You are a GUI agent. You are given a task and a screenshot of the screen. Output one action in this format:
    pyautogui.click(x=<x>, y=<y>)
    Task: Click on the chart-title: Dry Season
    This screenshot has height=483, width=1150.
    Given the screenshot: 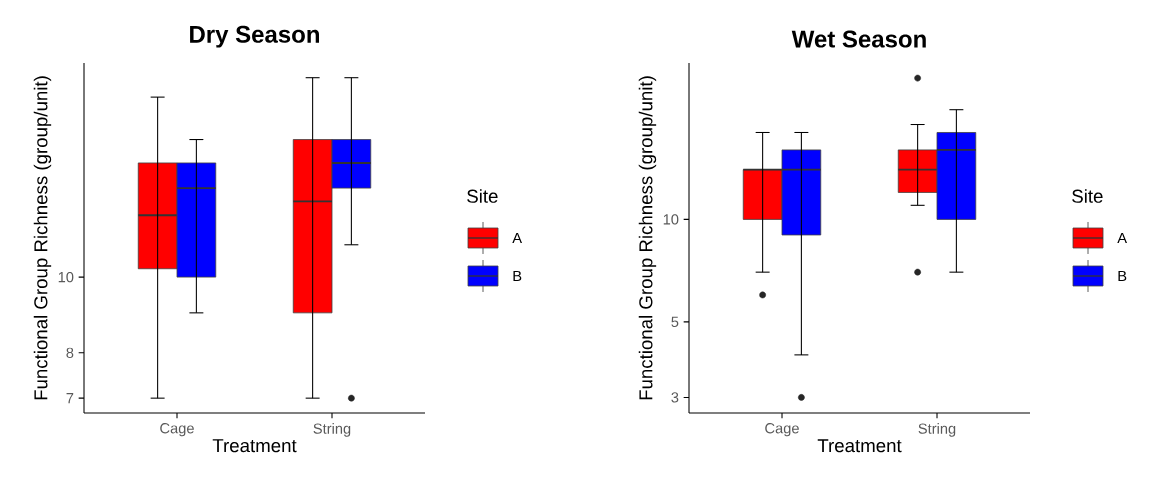 What is the action you would take?
    pyautogui.click(x=255, y=36)
    